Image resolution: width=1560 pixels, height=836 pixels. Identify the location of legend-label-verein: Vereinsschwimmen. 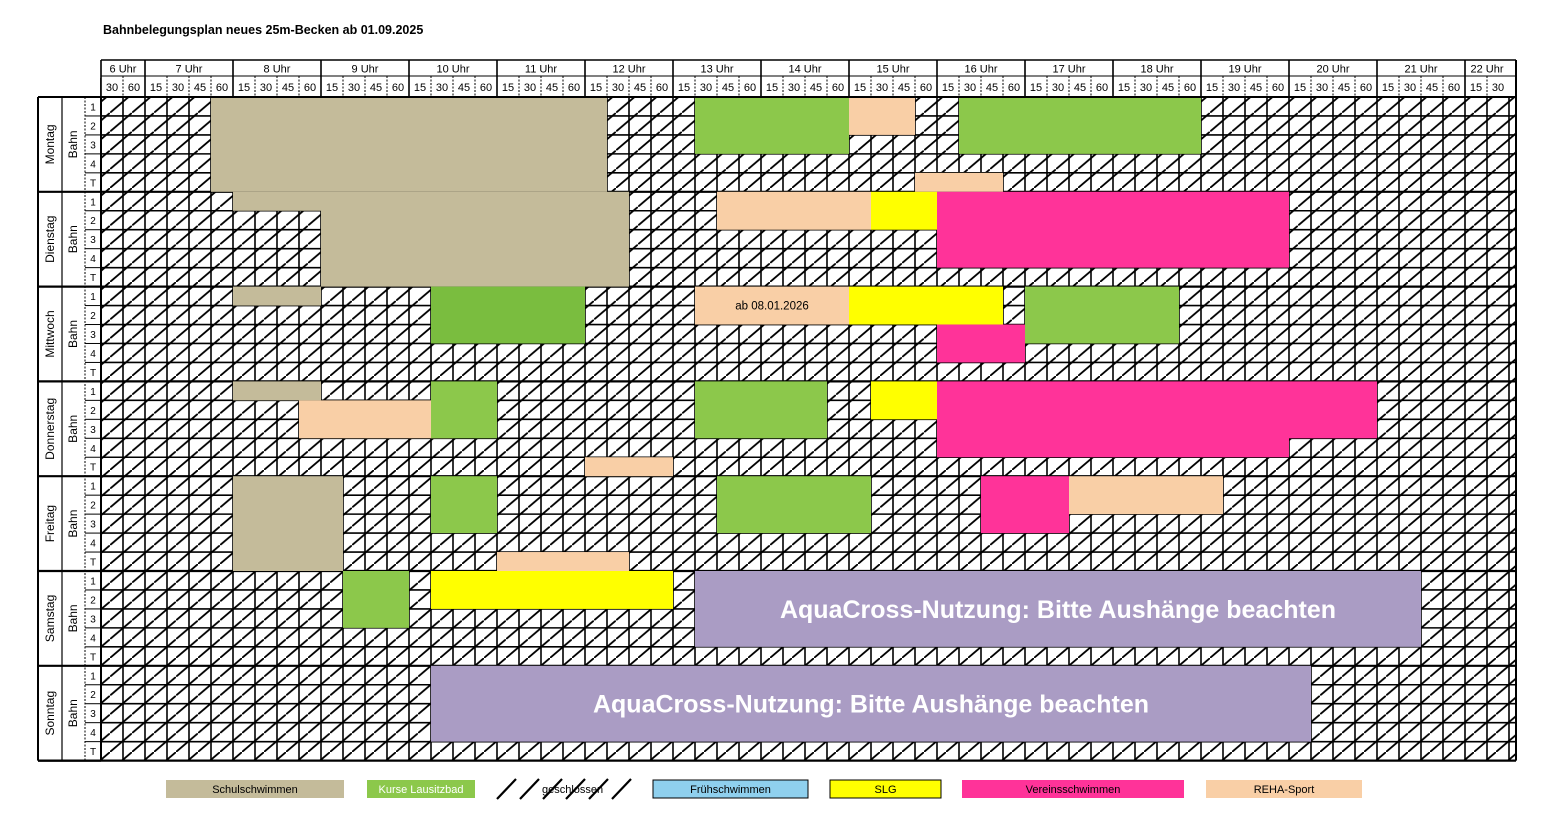
(1073, 790).